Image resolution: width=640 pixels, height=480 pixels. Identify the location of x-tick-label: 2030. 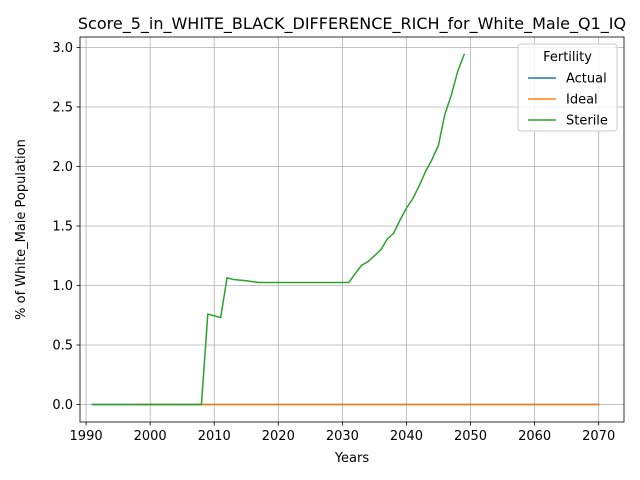
(342, 436).